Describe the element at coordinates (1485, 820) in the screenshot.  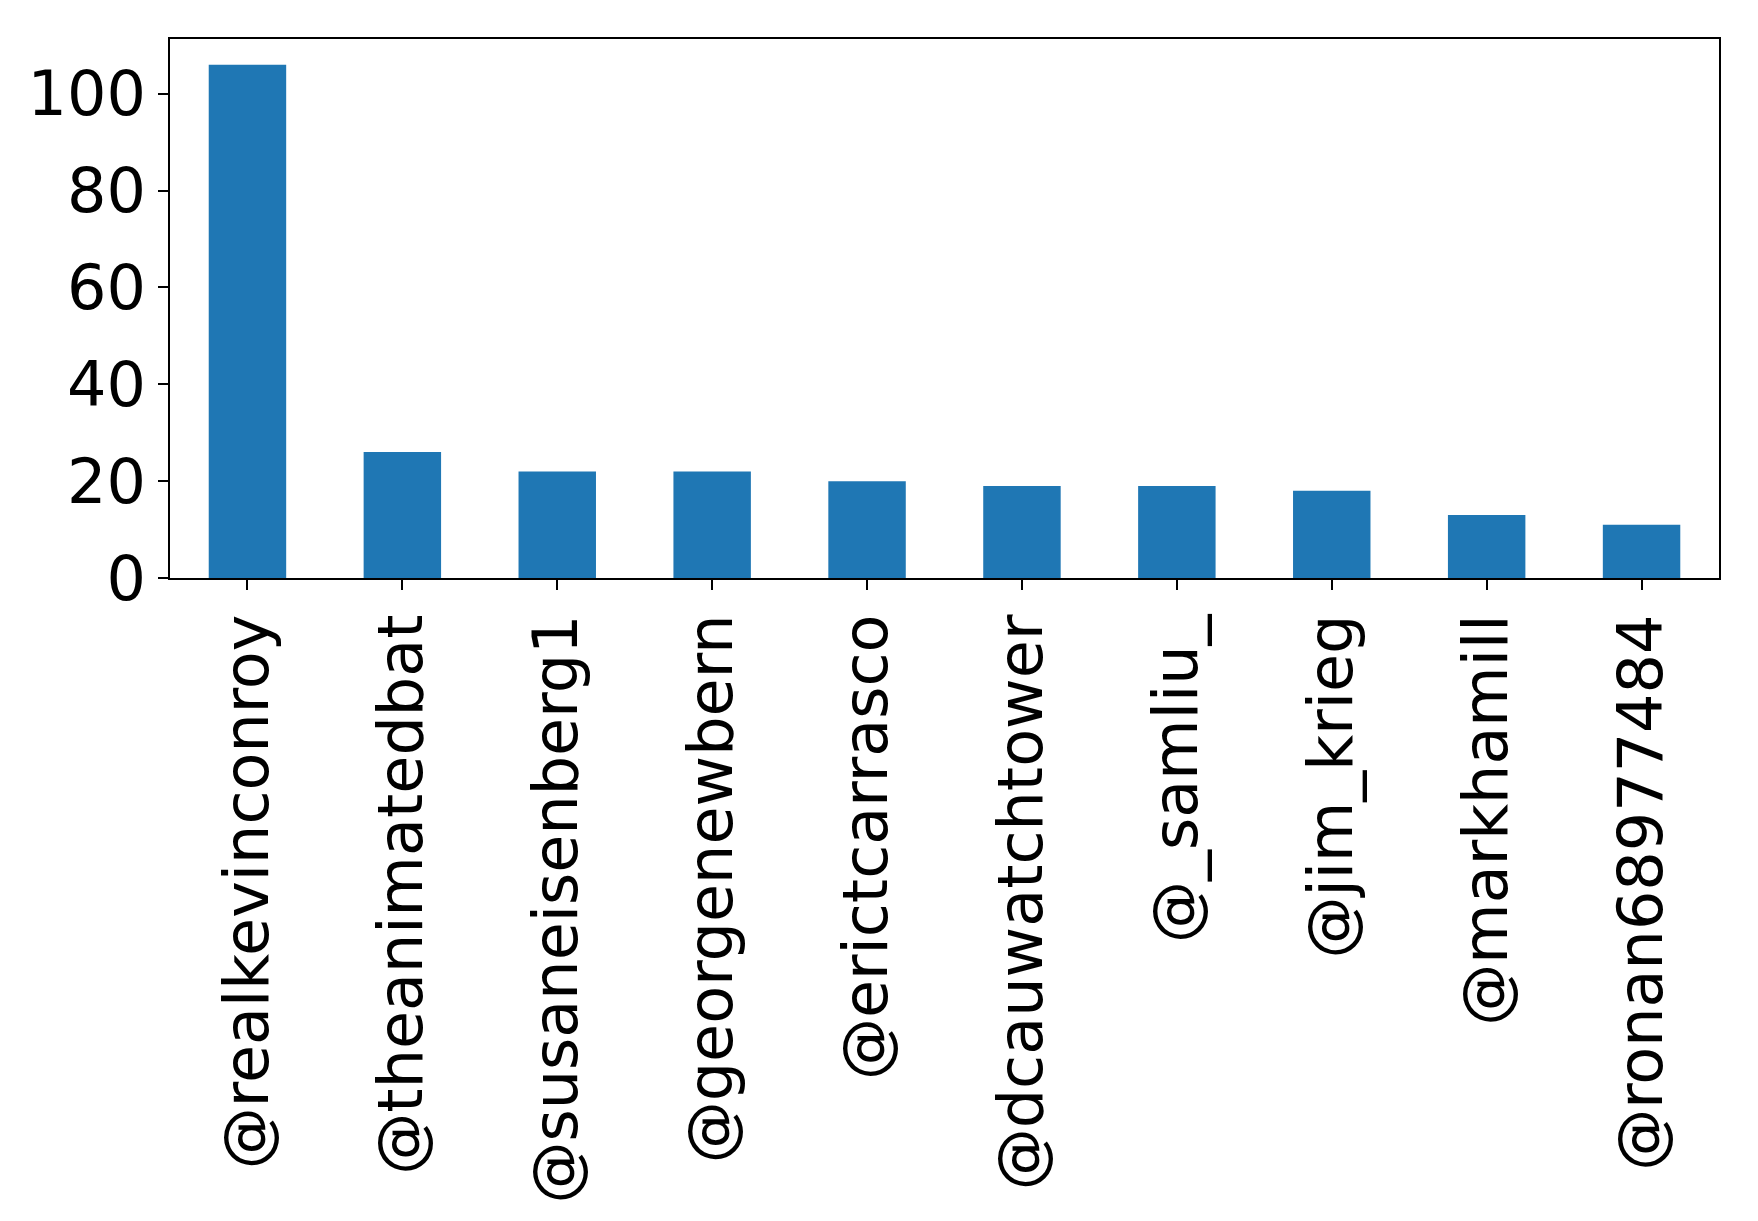
I see `x-tick-label: @markhamill` at that location.